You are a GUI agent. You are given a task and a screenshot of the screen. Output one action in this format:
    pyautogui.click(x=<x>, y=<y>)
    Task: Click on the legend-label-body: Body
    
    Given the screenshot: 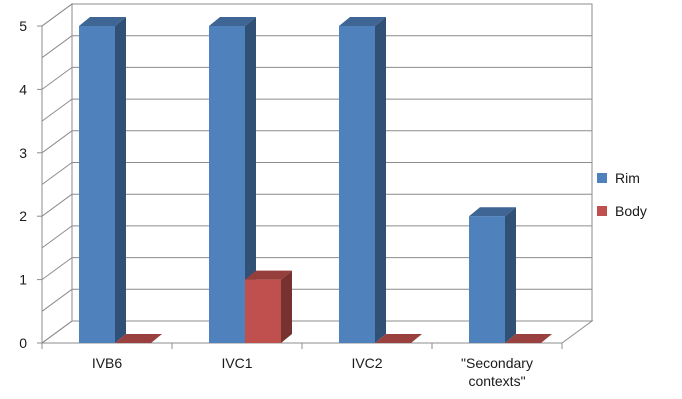 What is the action you would take?
    pyautogui.click(x=631, y=211)
    